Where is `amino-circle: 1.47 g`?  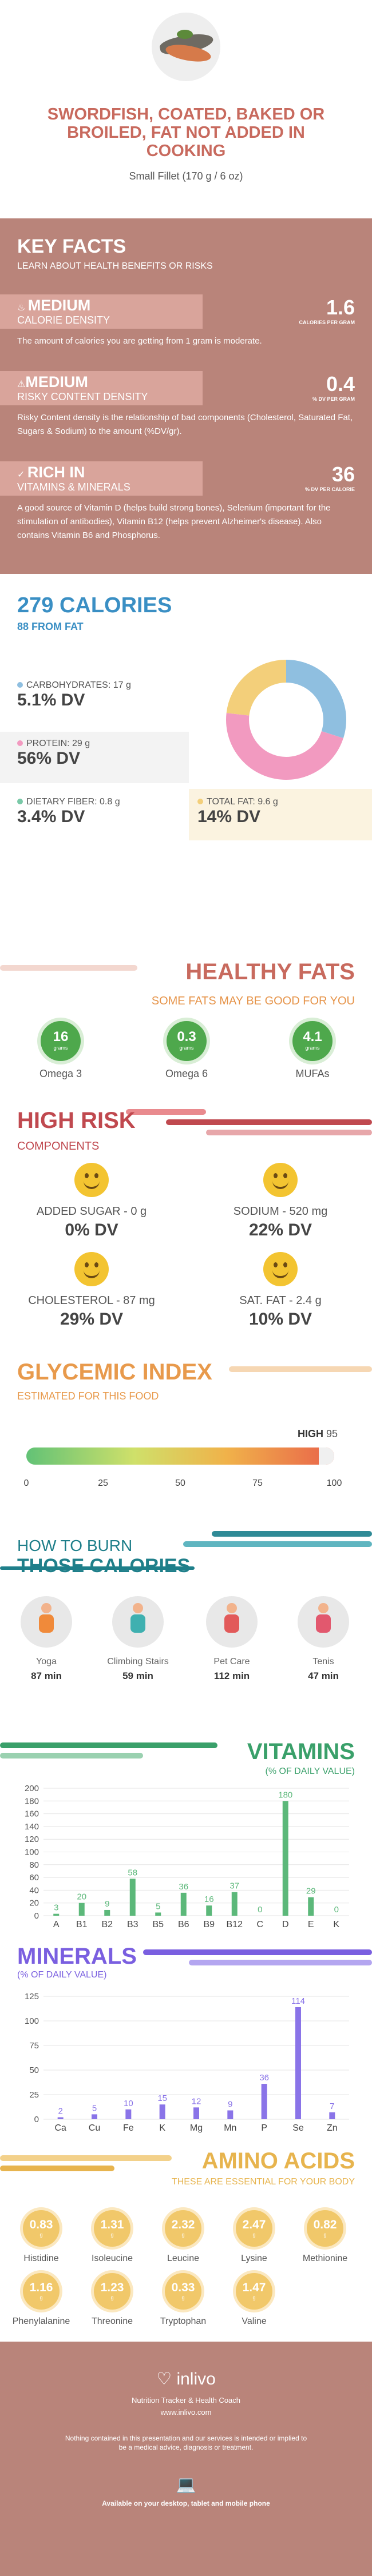
amino-circle: 1.47 g is located at coordinates (254, 2291).